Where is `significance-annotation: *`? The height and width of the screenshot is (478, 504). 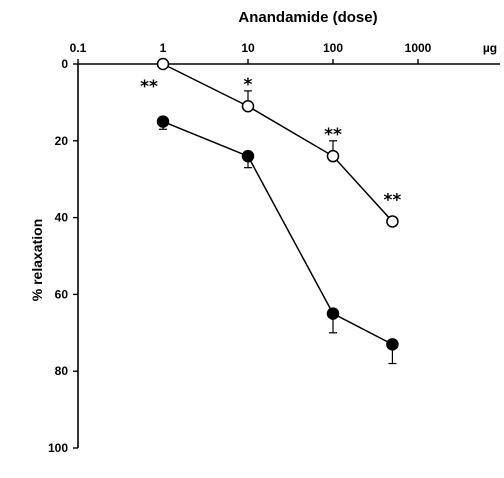
significance-annotation: * is located at coordinates (248, 85).